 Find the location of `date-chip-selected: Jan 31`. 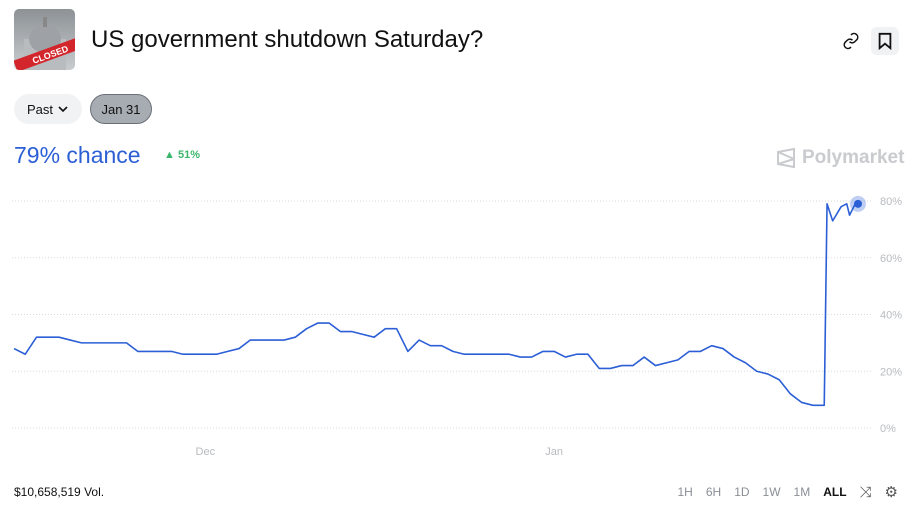

date-chip-selected: Jan 31 is located at coordinates (121, 109).